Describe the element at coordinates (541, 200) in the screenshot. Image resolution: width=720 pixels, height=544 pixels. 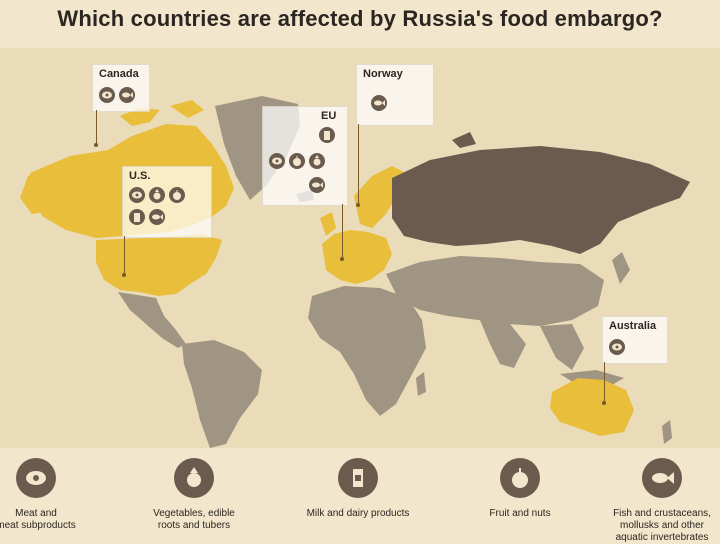
I see `russia-shape` at that location.